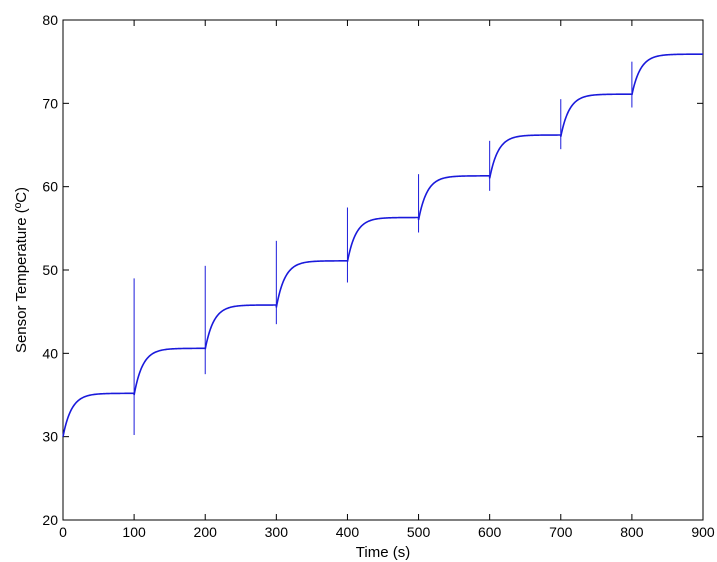  What do you see at coordinates (419, 532) in the screenshot?
I see `x-tick-label: 500` at bounding box center [419, 532].